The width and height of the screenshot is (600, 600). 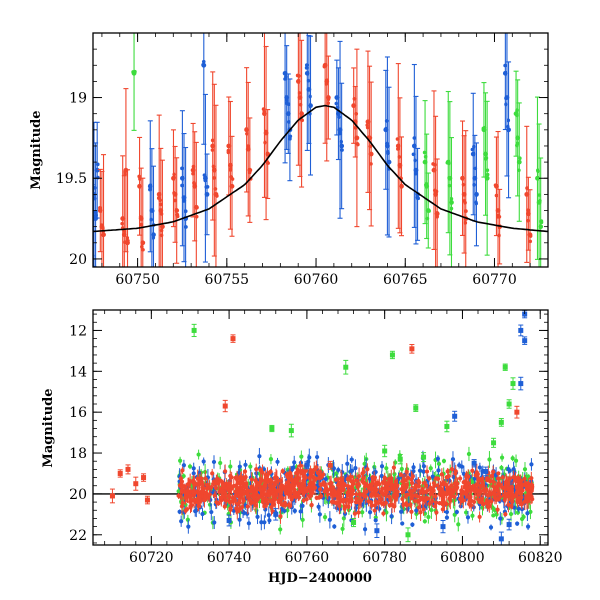 I want to click on top-panel-y-tick-label: 19, so click(x=78, y=99).